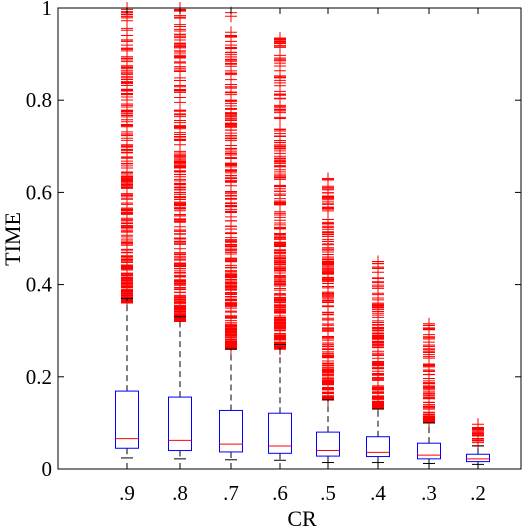 This screenshot has height=528, width=532. I want to click on x-tick-label: .3, so click(429, 493).